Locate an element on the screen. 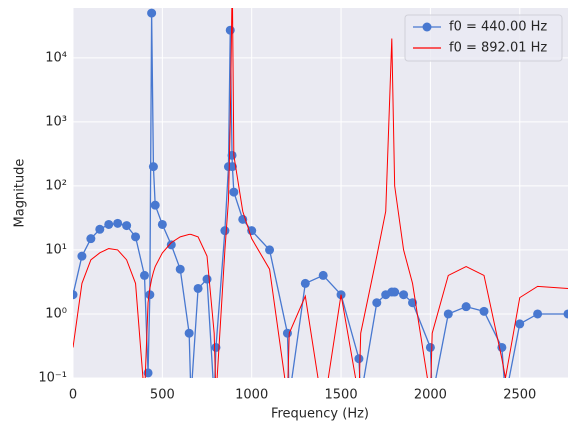 The width and height of the screenshot is (578, 432). x-tick-label: 2000 is located at coordinates (430, 395).